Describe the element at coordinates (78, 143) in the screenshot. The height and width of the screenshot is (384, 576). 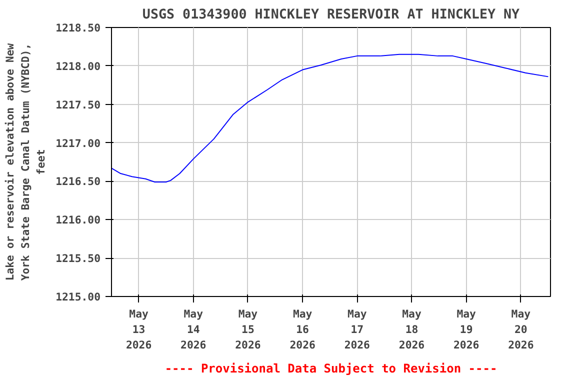
I see `y-tick-label: 1217.00` at that location.